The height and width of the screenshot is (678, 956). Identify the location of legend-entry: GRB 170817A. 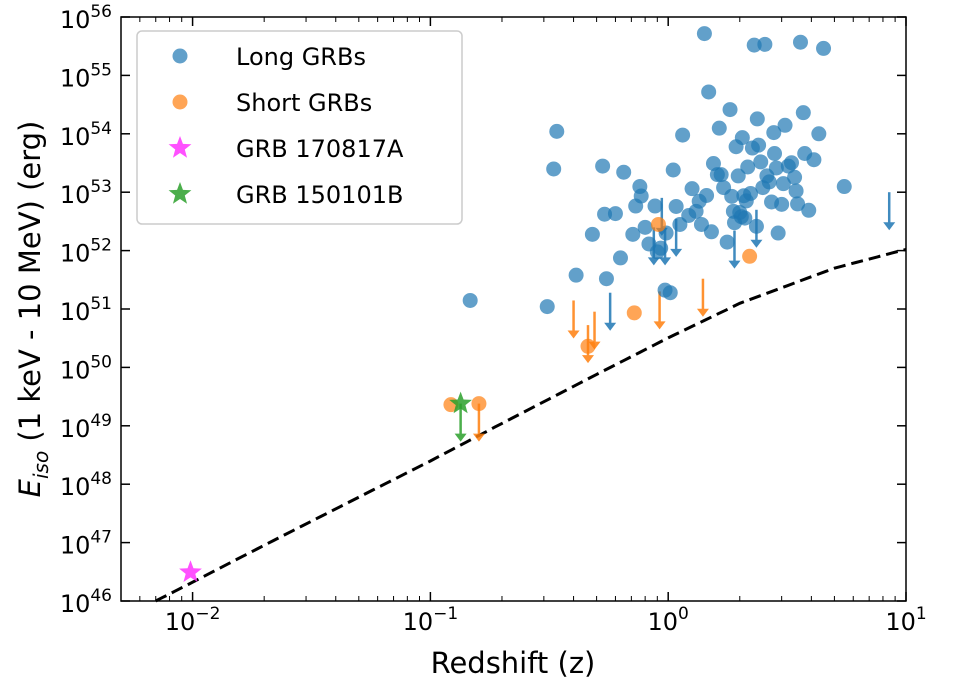
(286, 149).